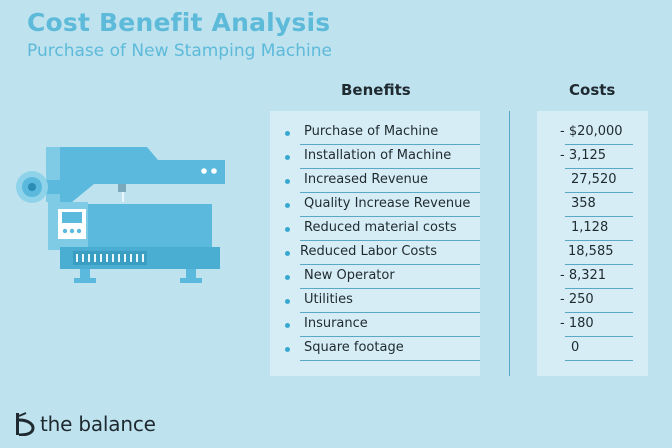  I want to click on row-cost: 18,585, so click(591, 251).